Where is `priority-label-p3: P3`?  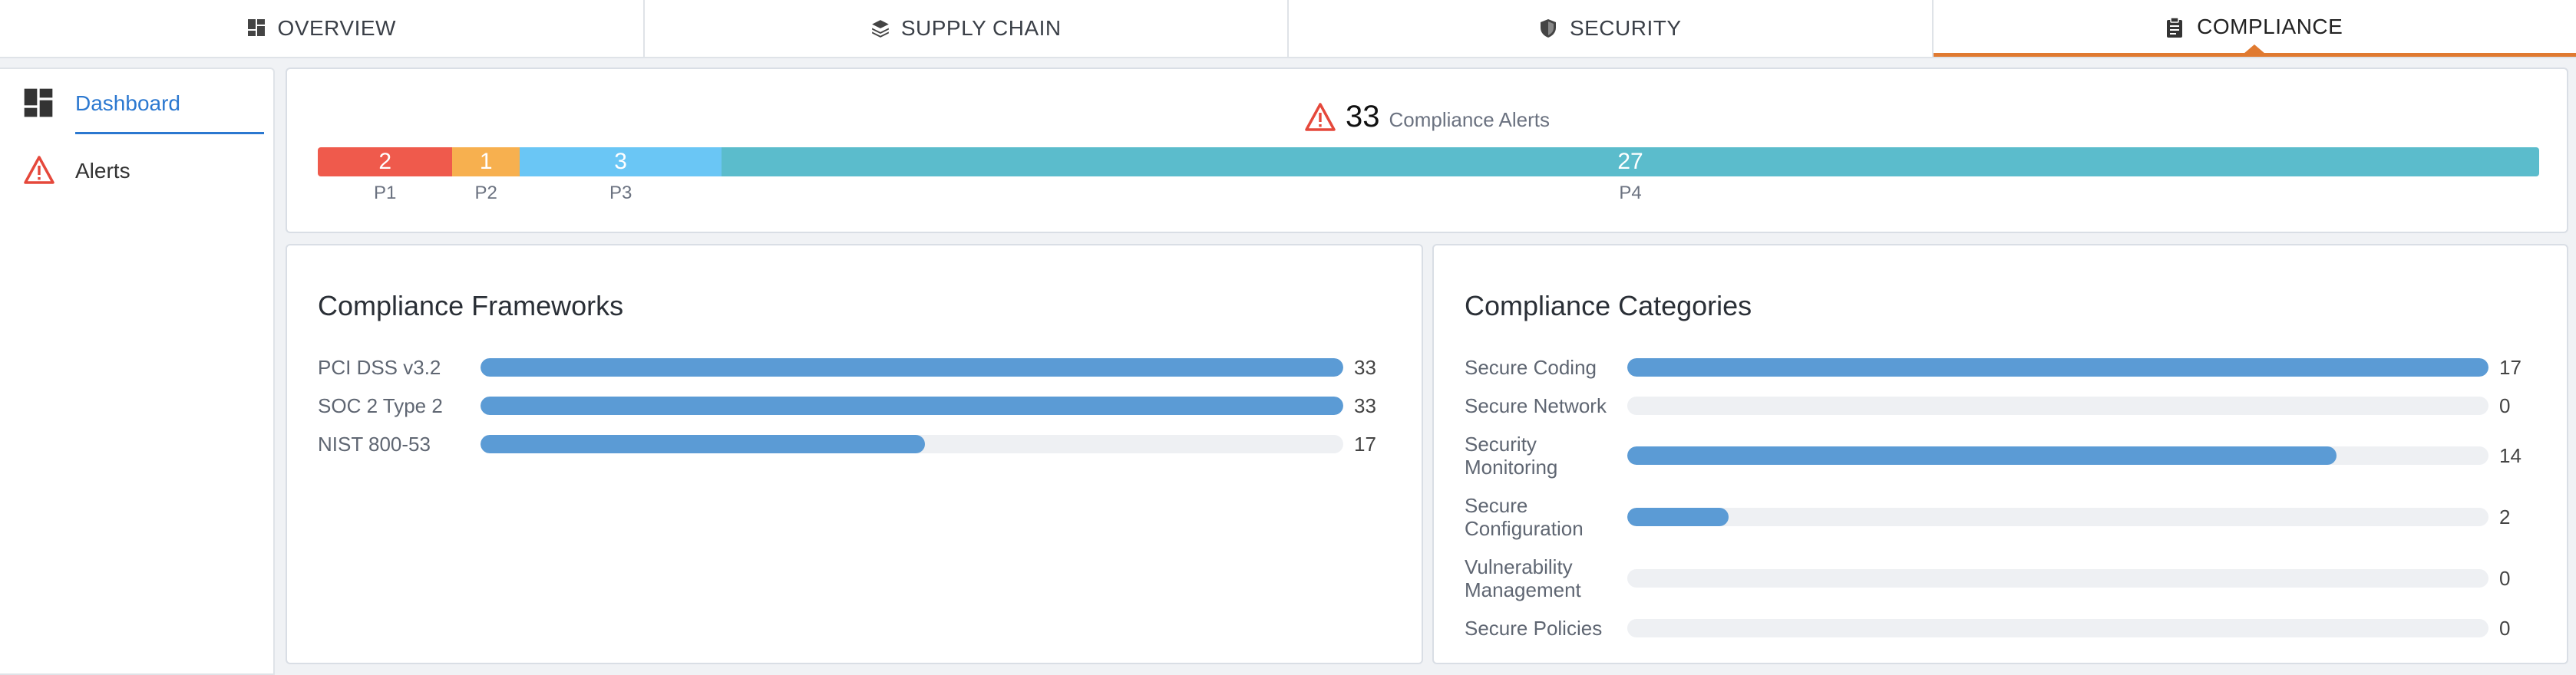
priority-label-p3: P3 is located at coordinates (620, 193).